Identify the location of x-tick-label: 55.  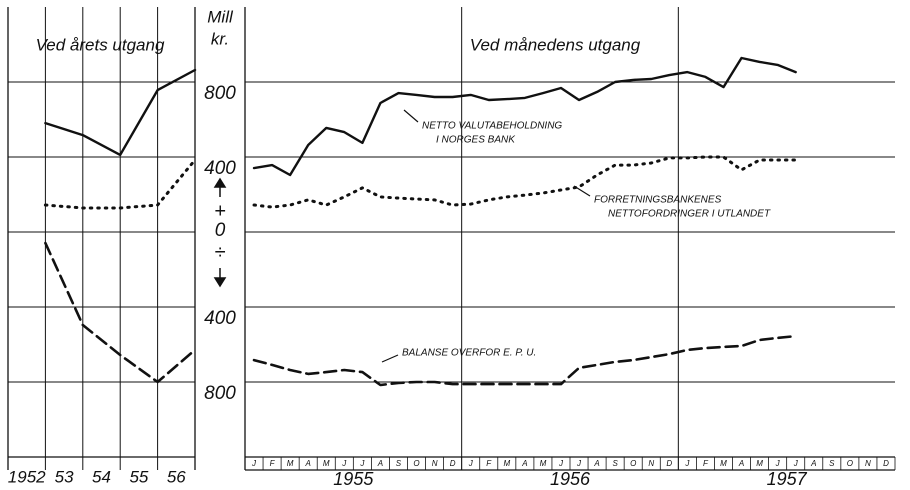
(138, 476).